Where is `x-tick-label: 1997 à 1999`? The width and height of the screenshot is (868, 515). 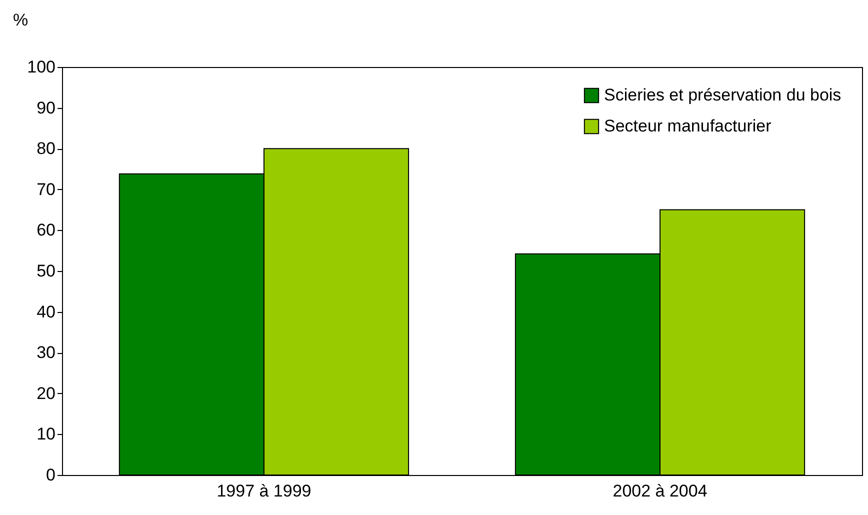
x-tick-label: 1997 à 1999 is located at coordinates (264, 491).